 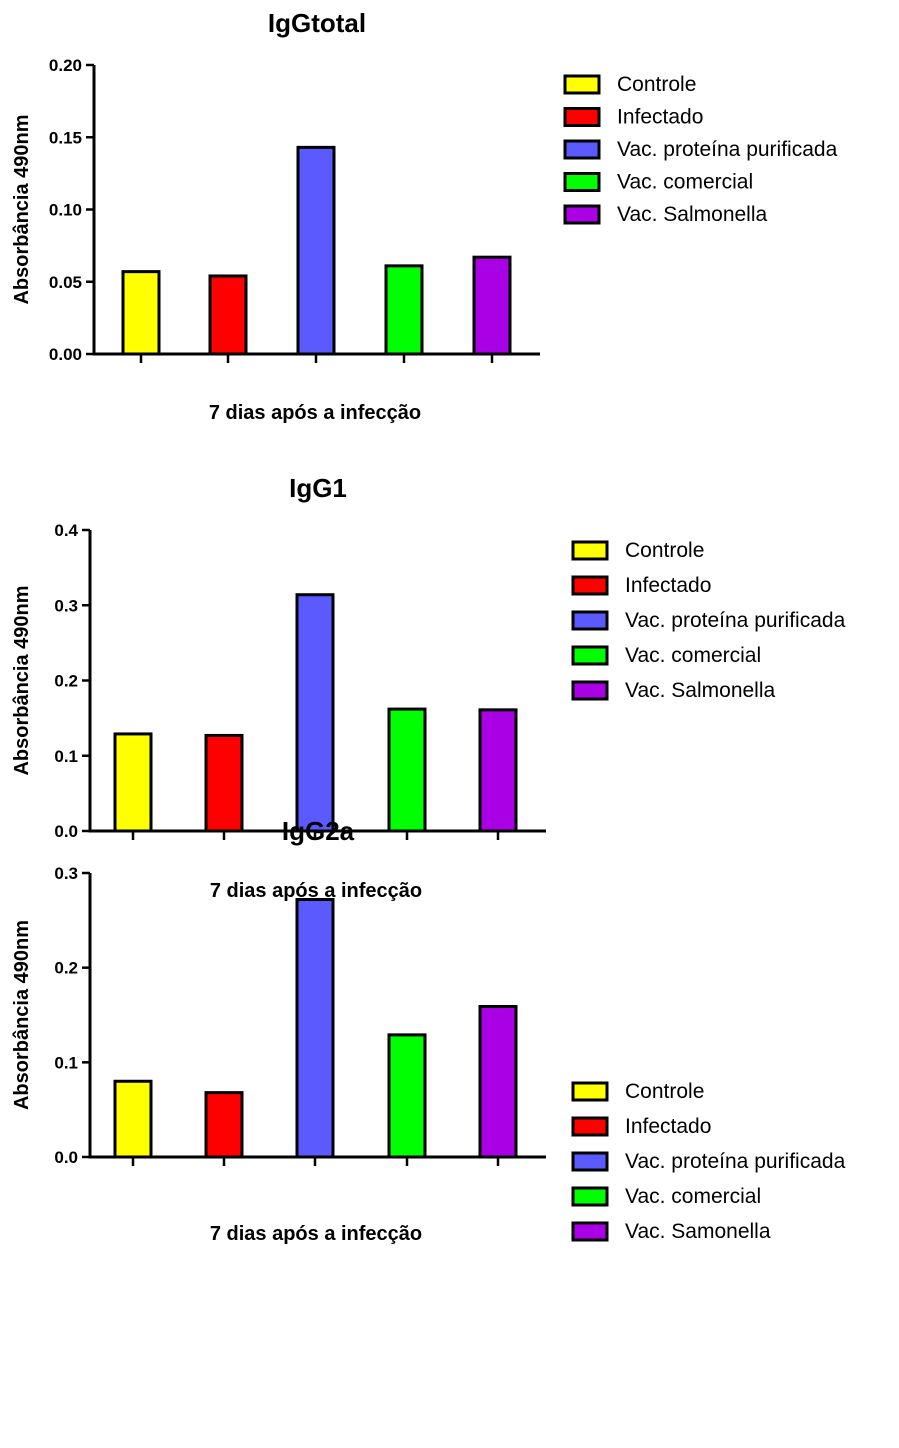 What do you see at coordinates (317, 23) in the screenshot?
I see `chart-title: IgGtotal` at bounding box center [317, 23].